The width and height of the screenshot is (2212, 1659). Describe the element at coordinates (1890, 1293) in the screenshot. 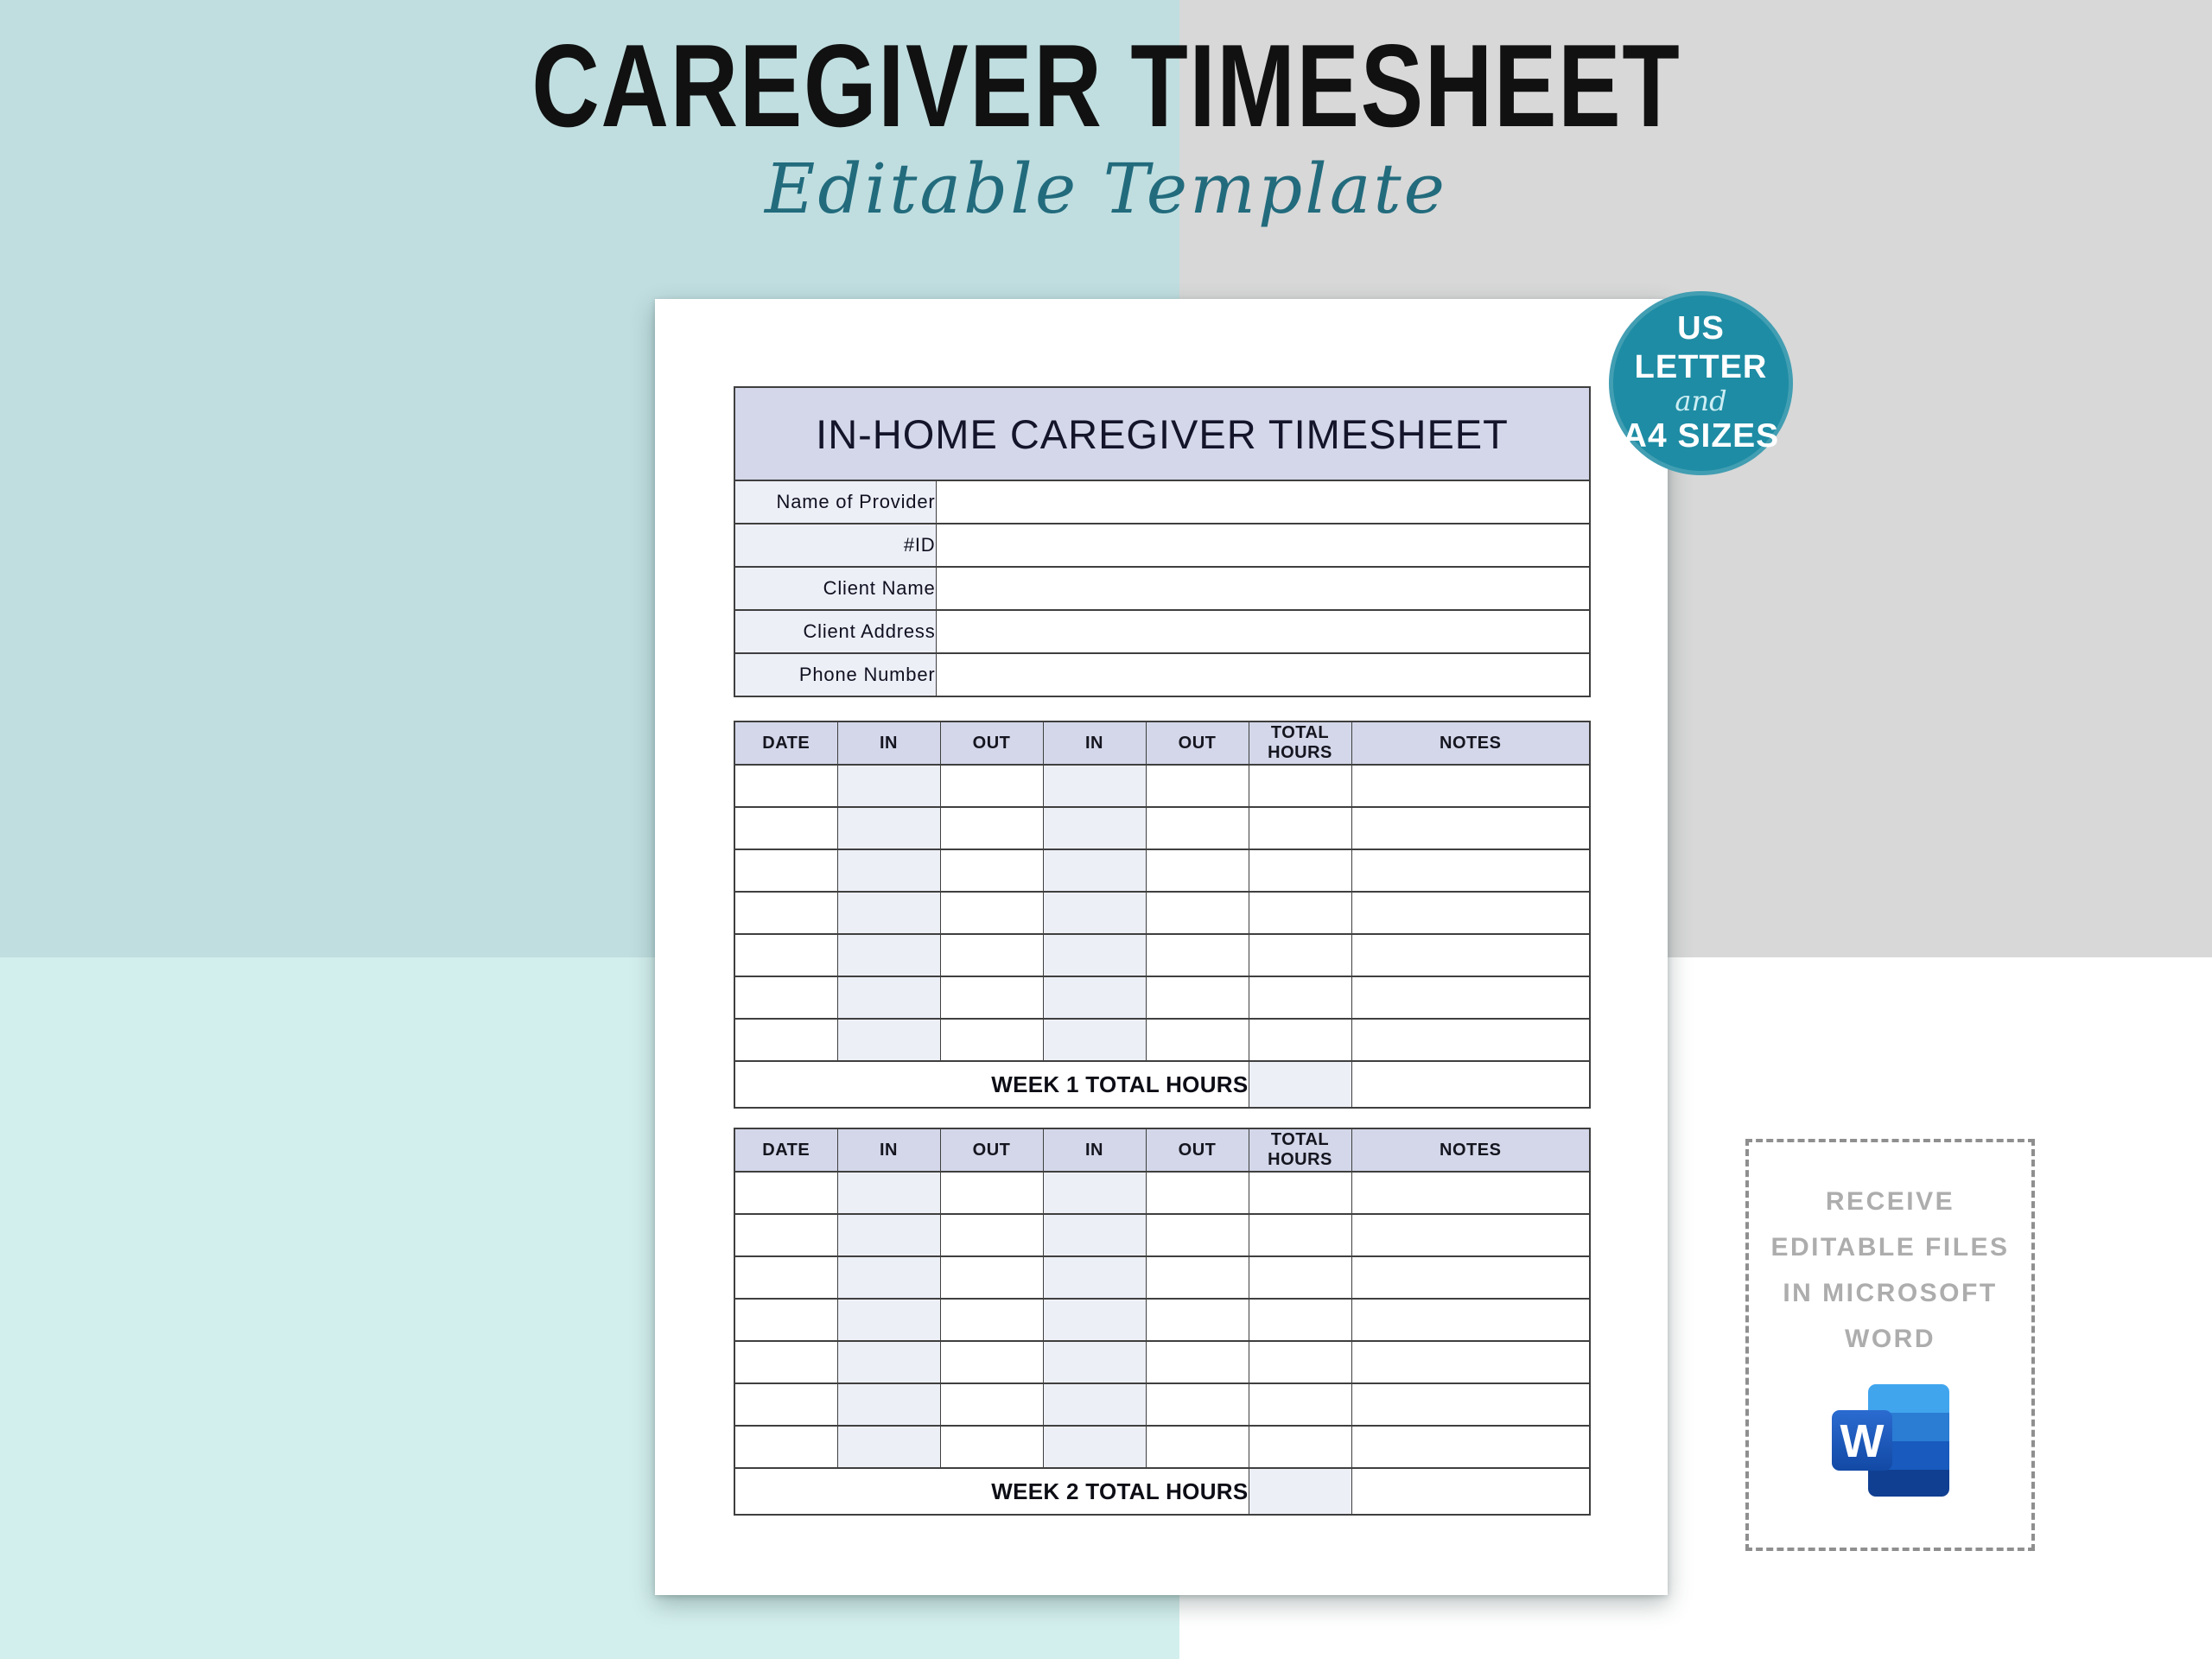

I see `promo-line: IN MICROSOFT` at that location.